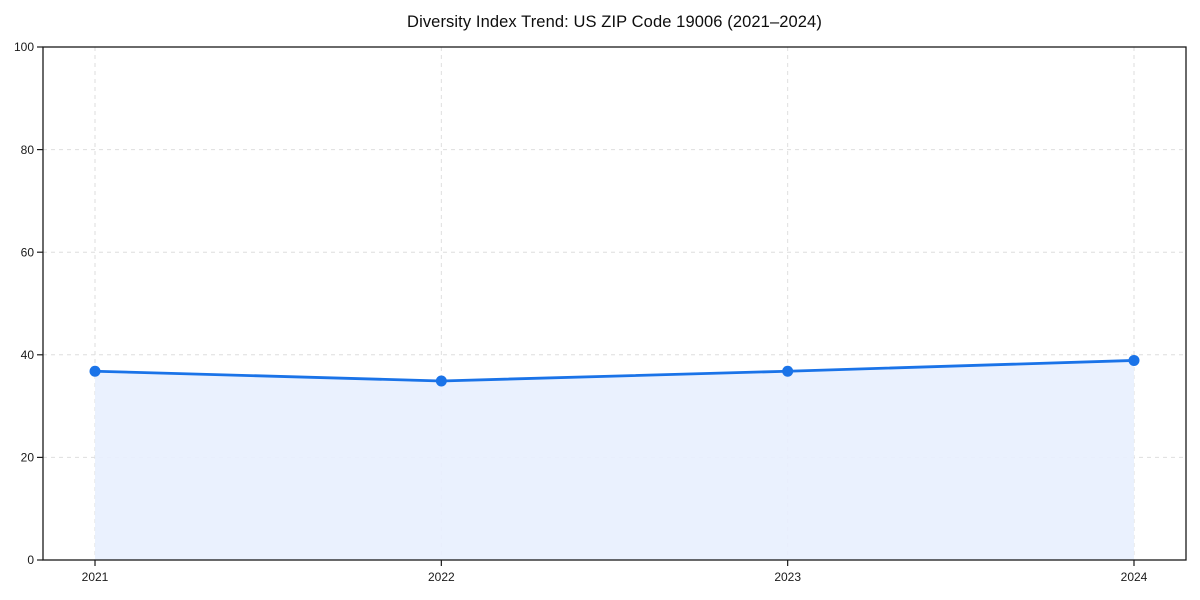 The height and width of the screenshot is (600, 1200). What do you see at coordinates (787, 577) in the screenshot?
I see `x-axis-tick-label: 2023` at bounding box center [787, 577].